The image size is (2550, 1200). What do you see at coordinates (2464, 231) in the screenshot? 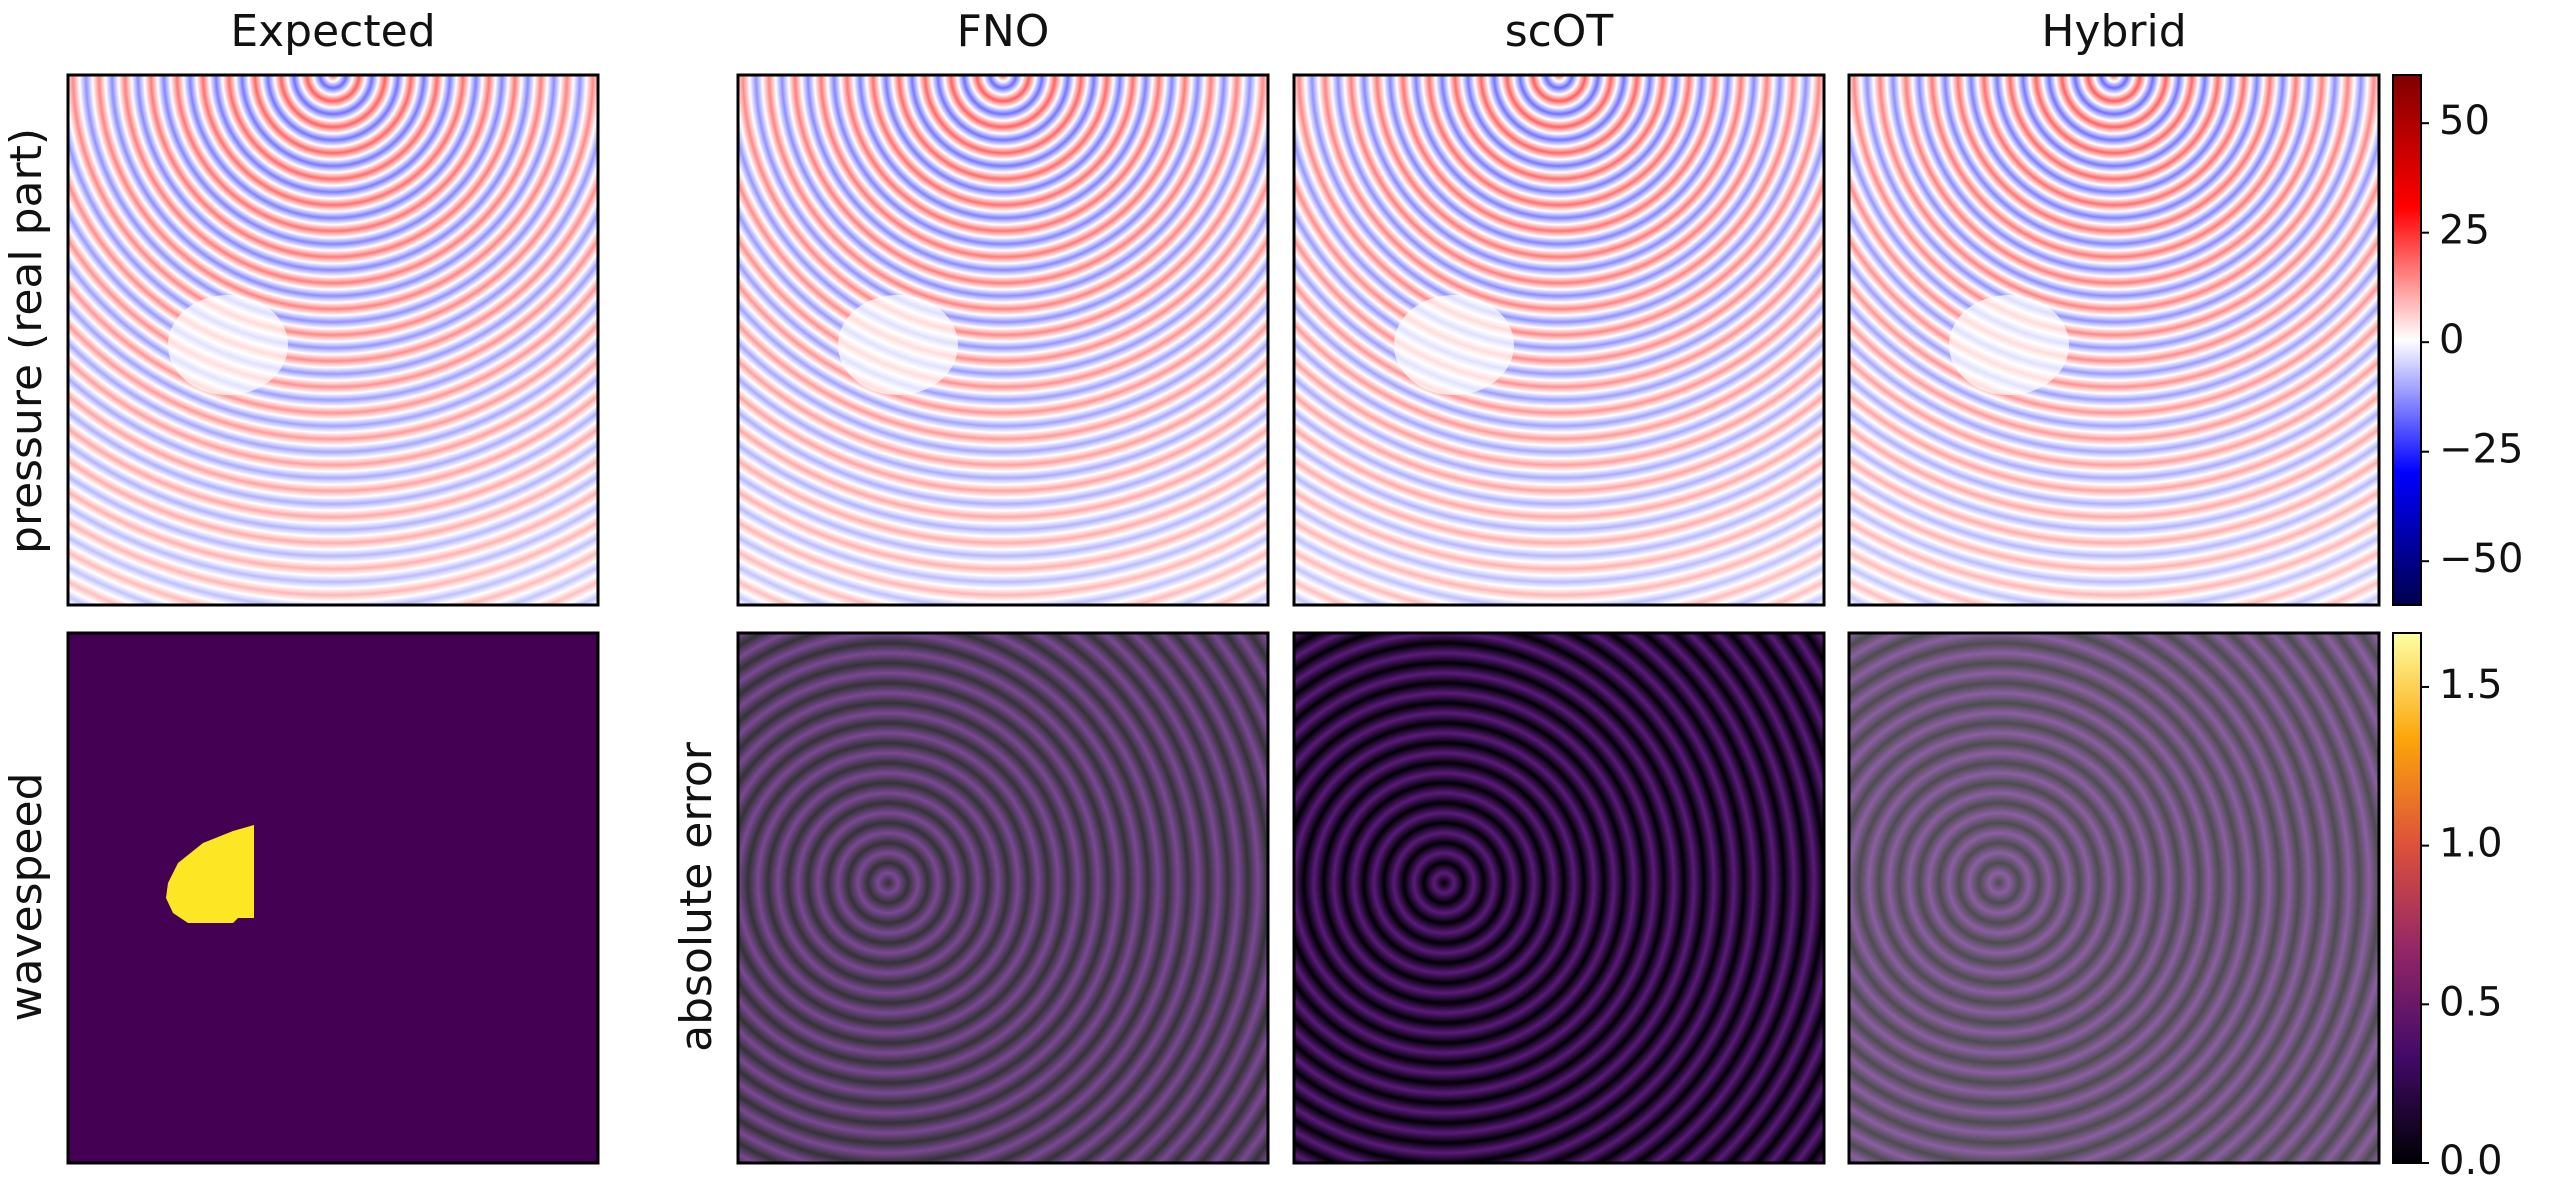
I see `colorbar-tick-label: 25` at bounding box center [2464, 231].